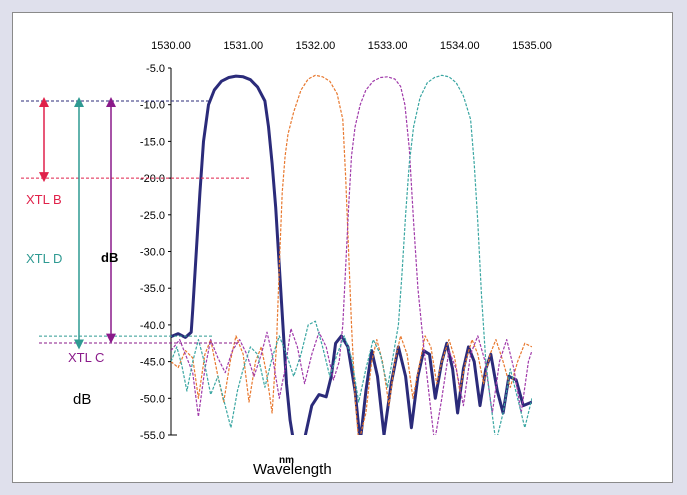 The image size is (687, 495). Describe the element at coordinates (171, 46) in the screenshot. I see `x-tick-label: 1530.00` at that location.